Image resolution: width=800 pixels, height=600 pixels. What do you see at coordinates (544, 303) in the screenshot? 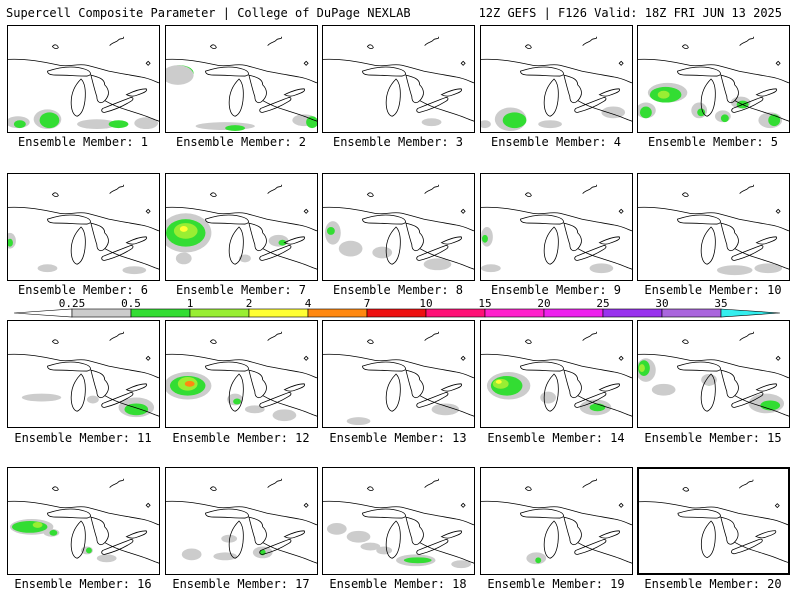
I see `colorbar-tick-label: 20` at bounding box center [544, 303].